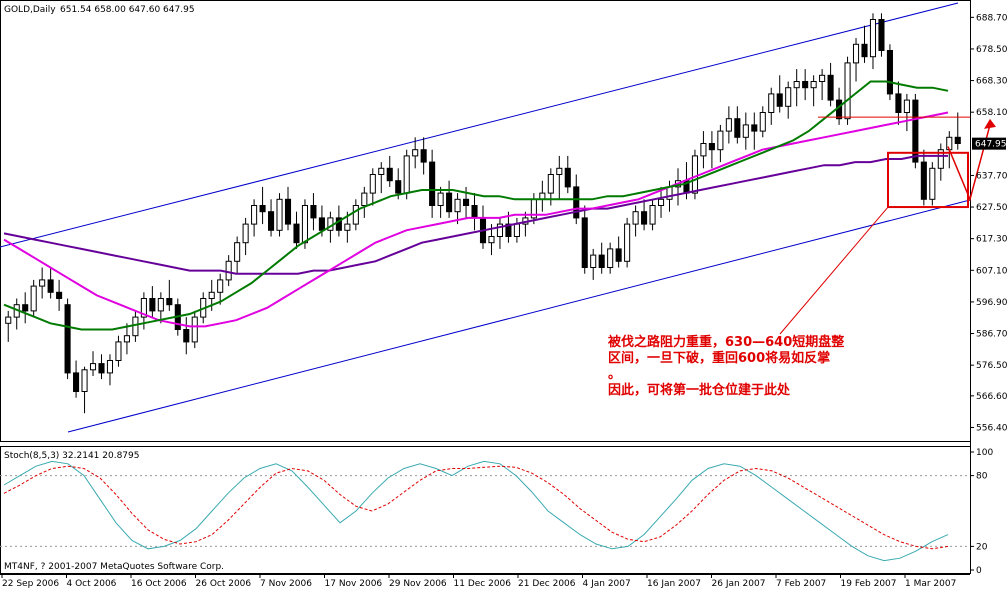  What do you see at coordinates (699, 390) in the screenshot?
I see `annotation-line-4: 因此，可将第一批仓位建于此处` at bounding box center [699, 390].